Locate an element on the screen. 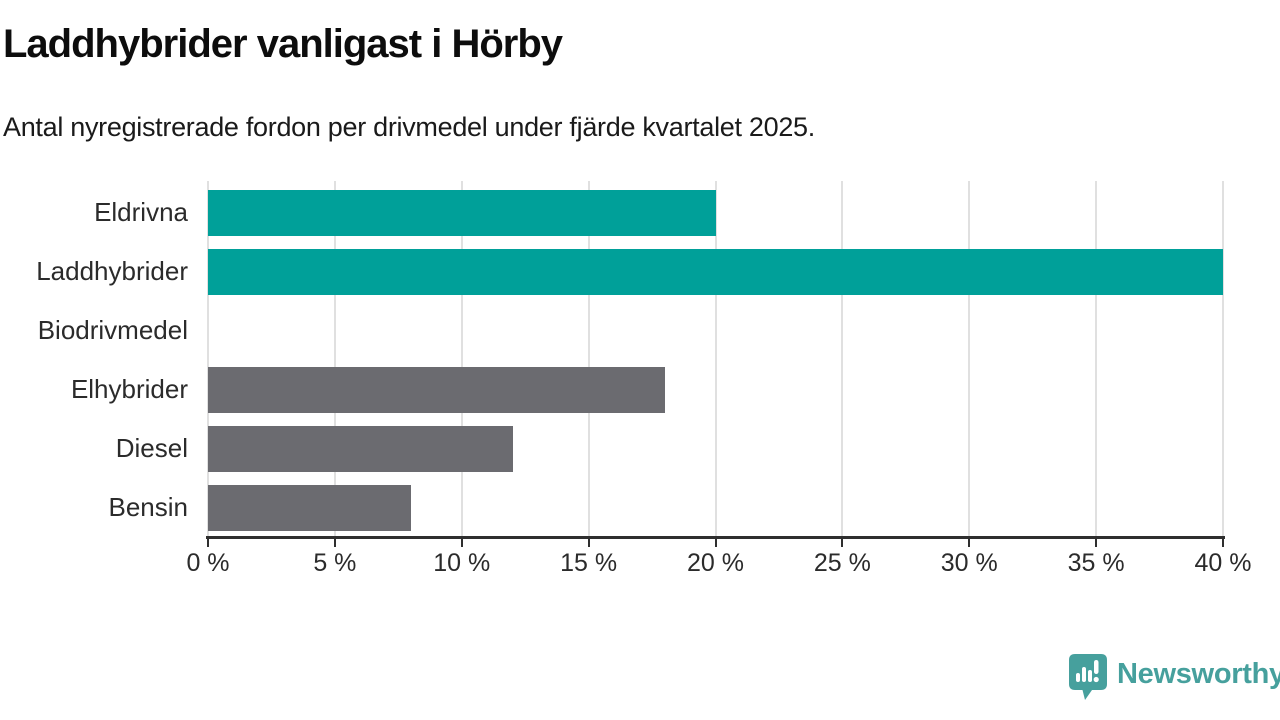  x-axis-tickmarks is located at coordinates (715, 543).